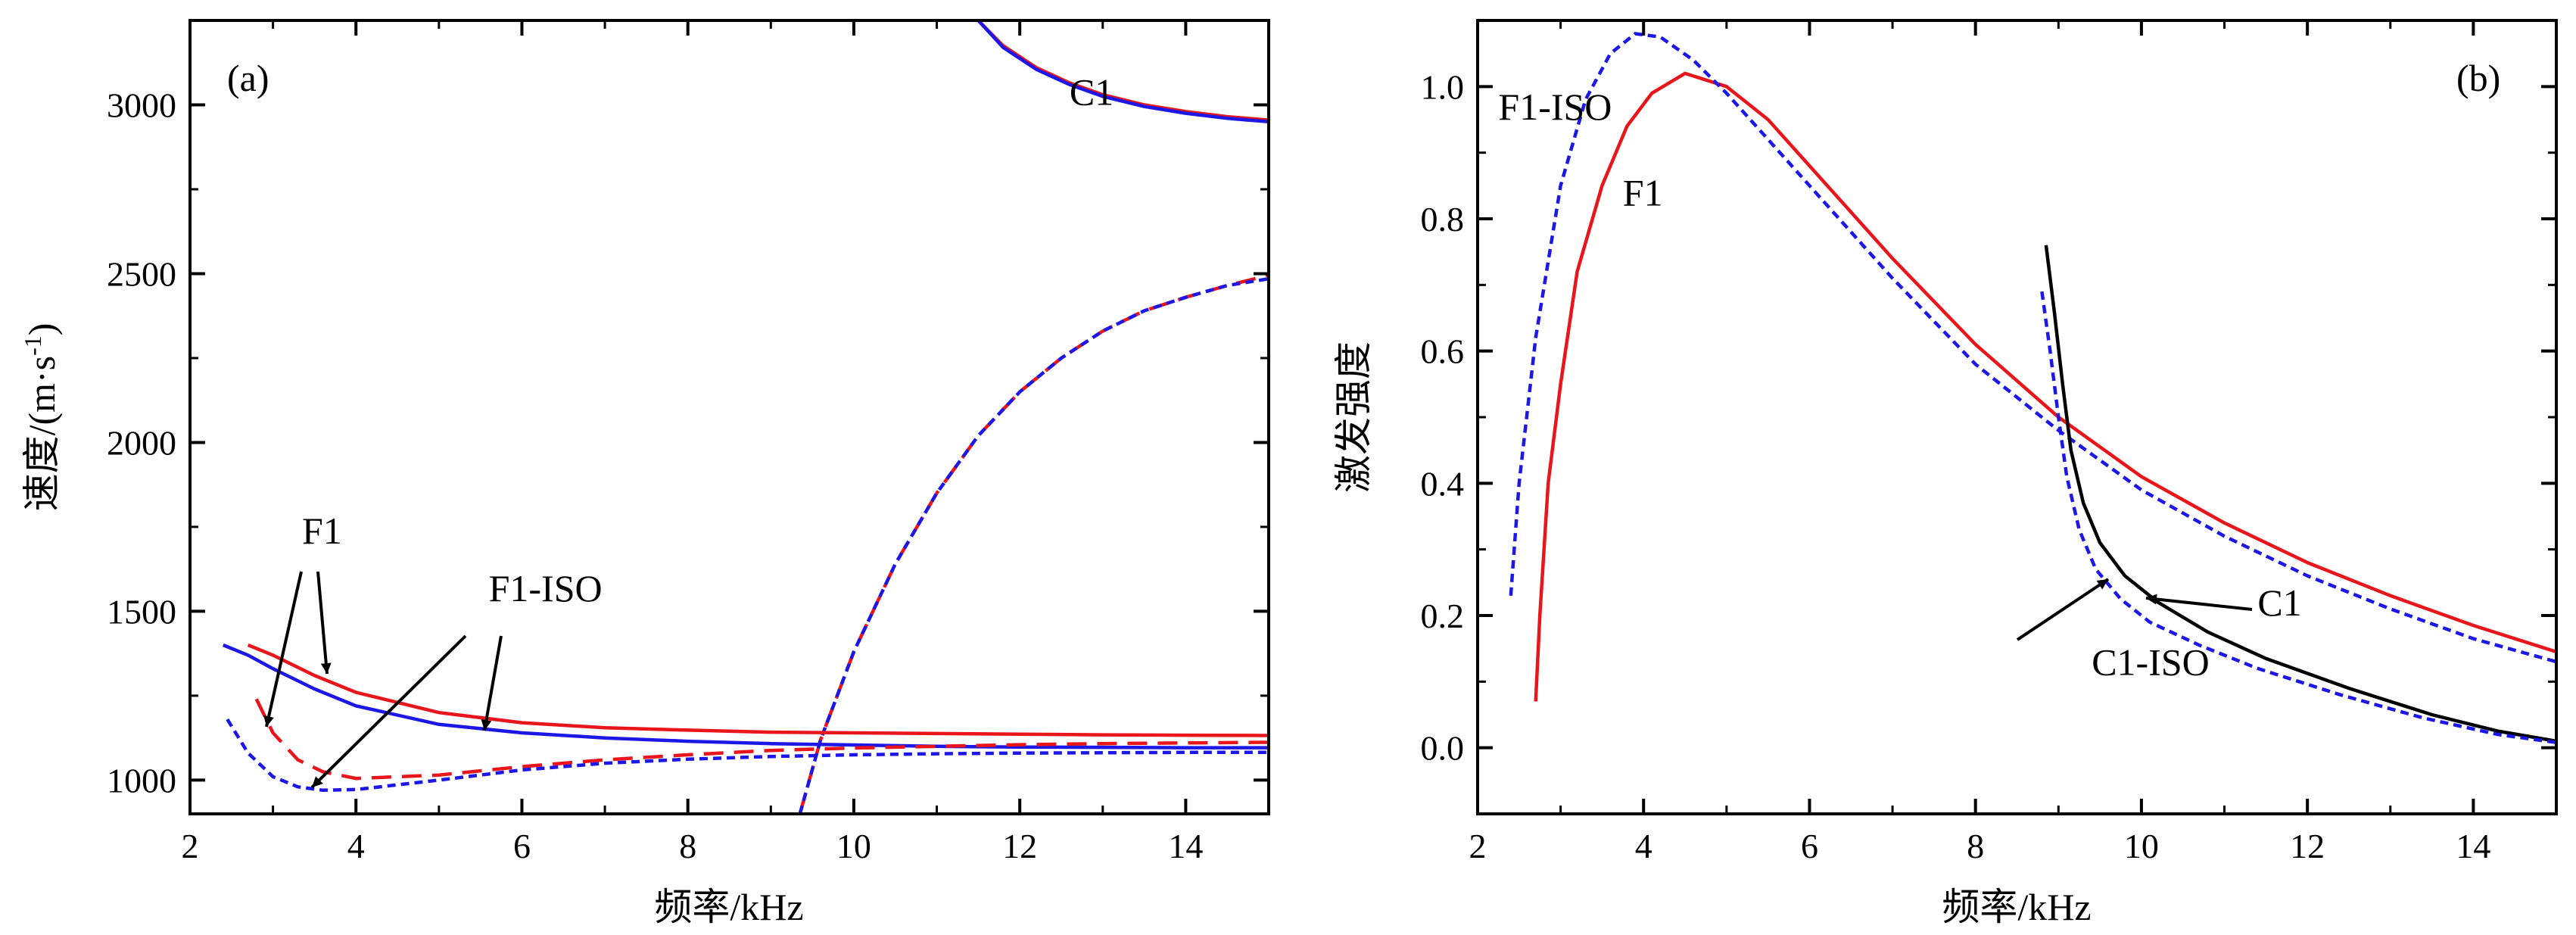  What do you see at coordinates (1443, 748) in the screenshot?
I see `panel-b-ytick-label: 0.0` at bounding box center [1443, 748].